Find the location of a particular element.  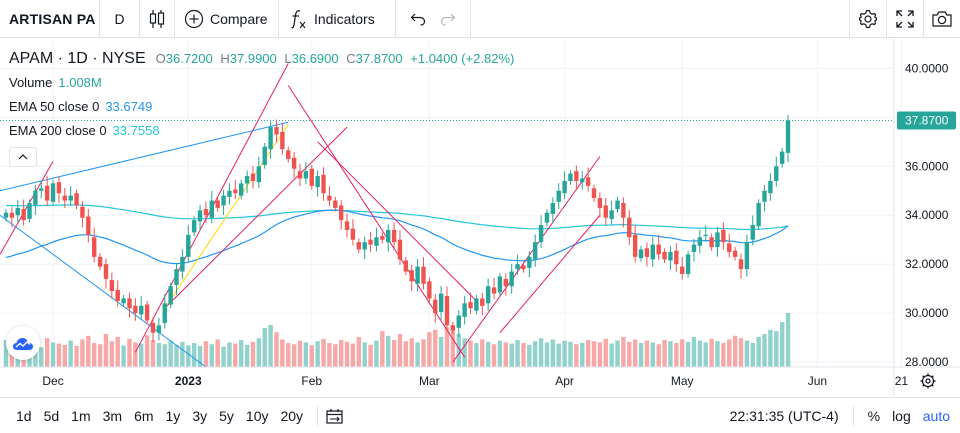

go-to-date-button is located at coordinates (335, 416).